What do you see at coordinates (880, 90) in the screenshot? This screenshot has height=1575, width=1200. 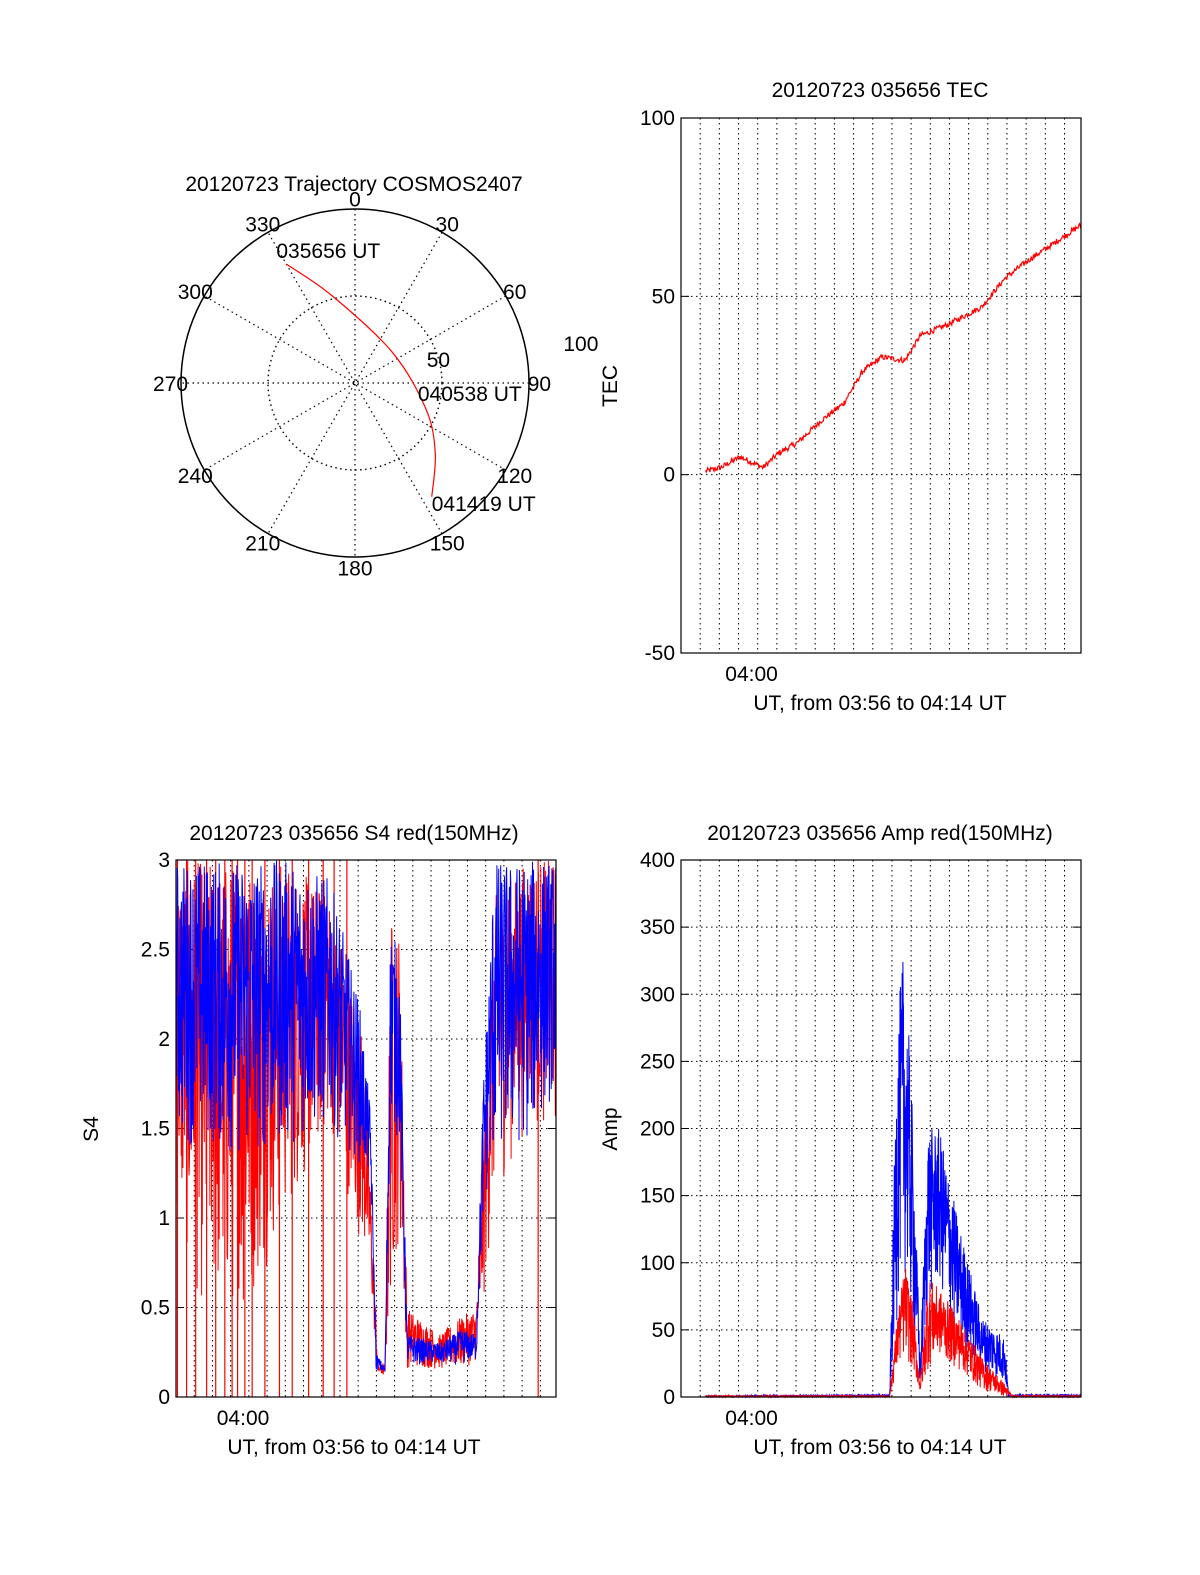 I see `tec-title: 20120723 035656 TEC` at bounding box center [880, 90].